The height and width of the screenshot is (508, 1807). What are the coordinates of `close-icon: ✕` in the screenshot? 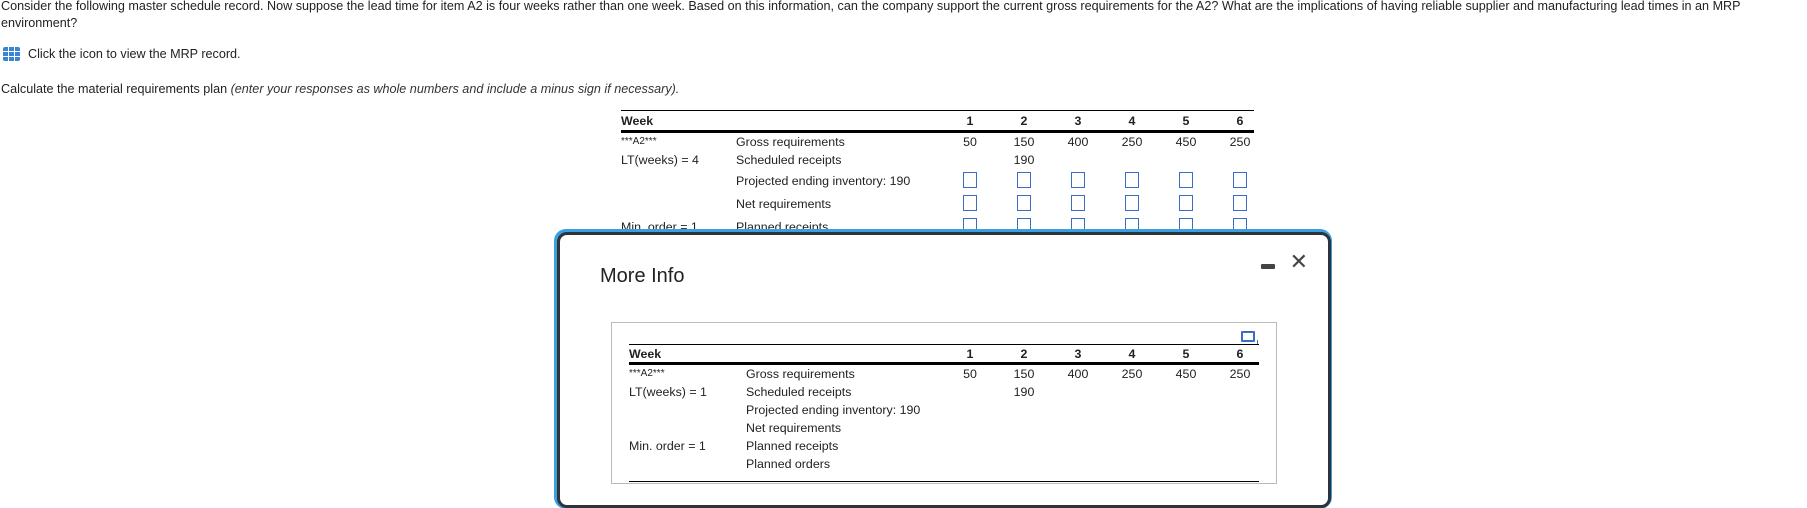 It's located at (1298, 261).